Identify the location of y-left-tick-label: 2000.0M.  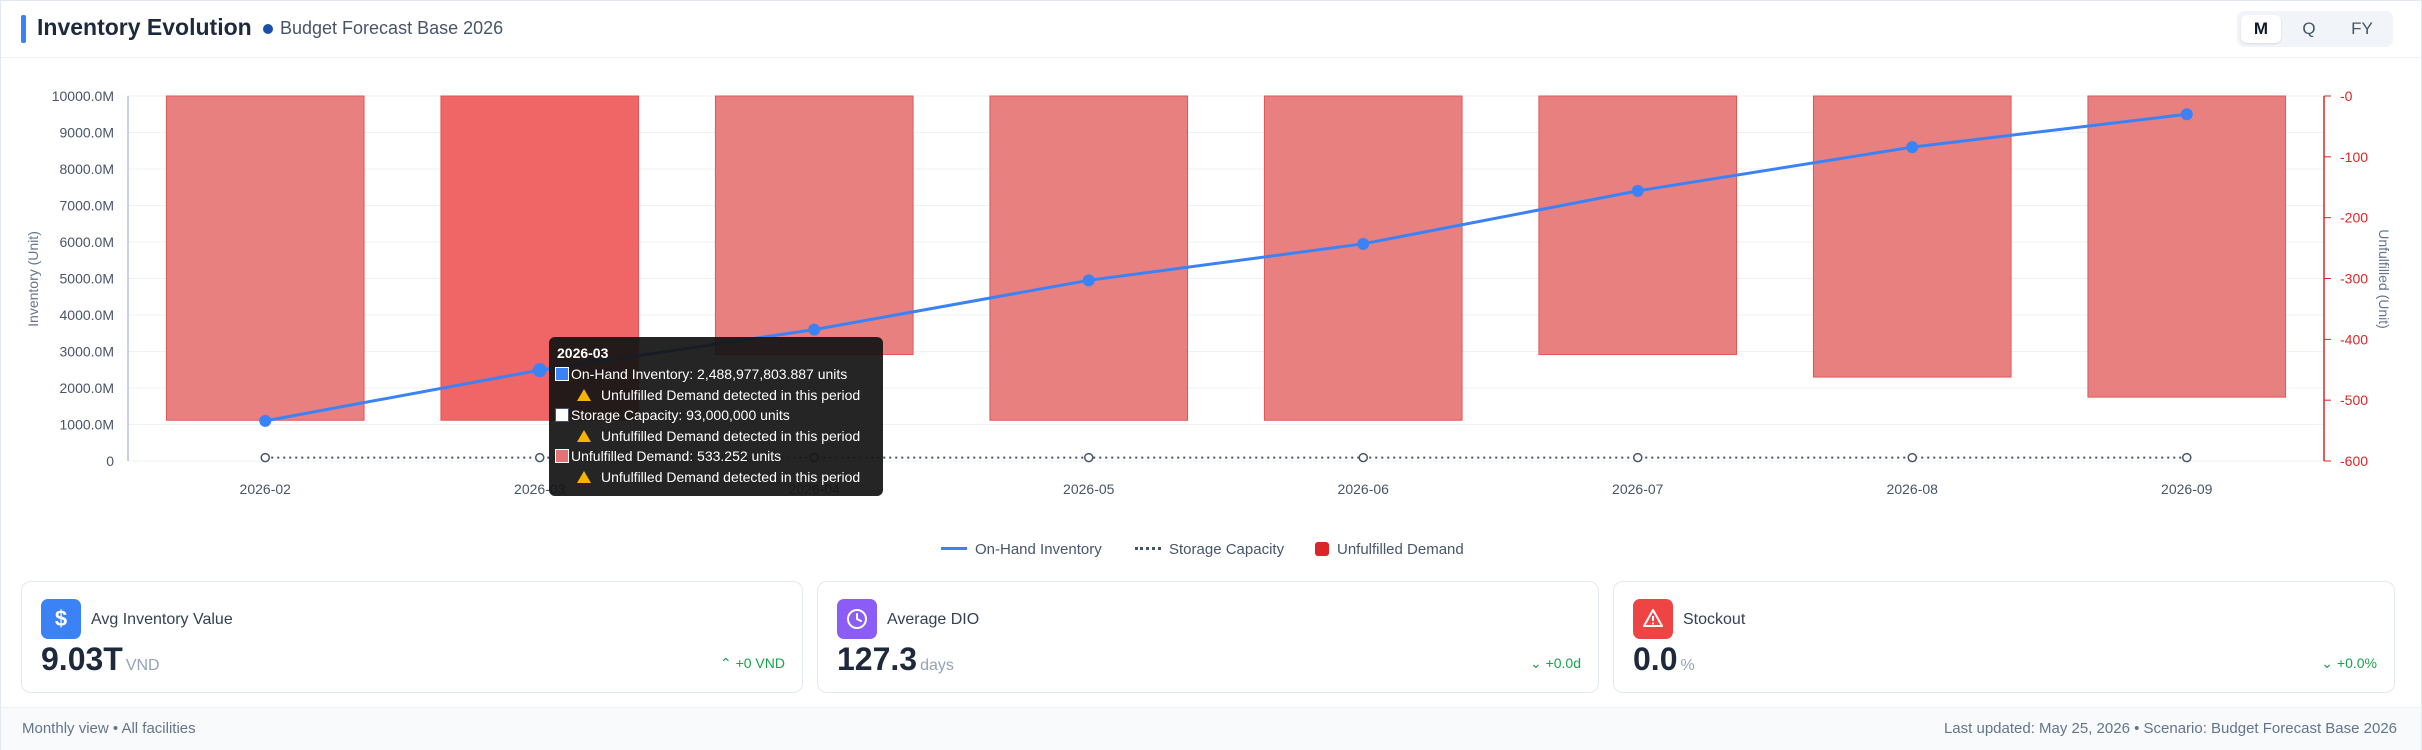
(87, 388).